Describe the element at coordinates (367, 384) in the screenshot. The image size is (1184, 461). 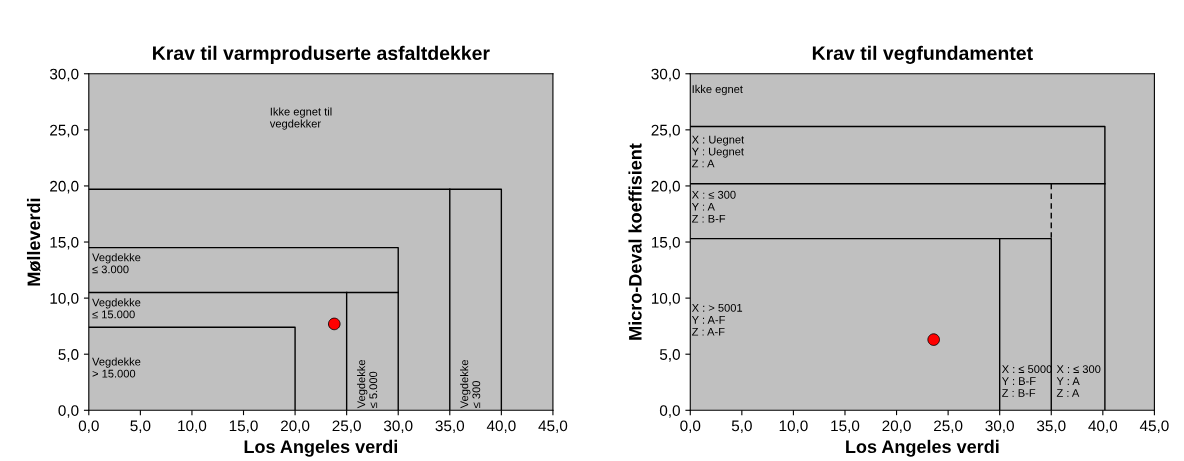
I see `annotation: Vegdekke ≤ 5.000` at that location.